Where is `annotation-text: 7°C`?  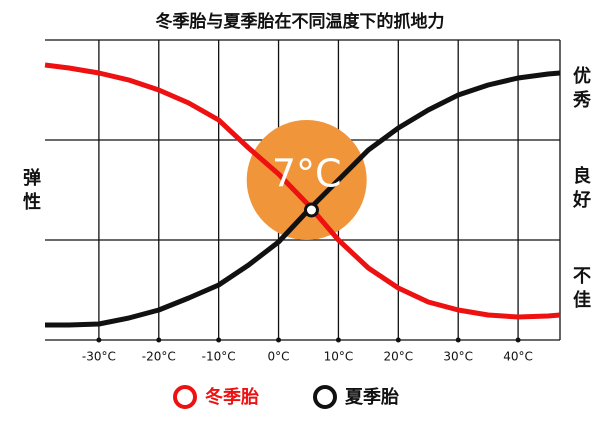
annotation-text: 7°C is located at coordinates (307, 174).